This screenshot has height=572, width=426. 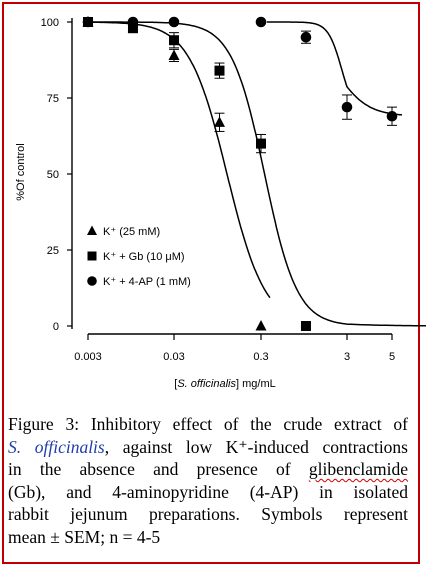 What do you see at coordinates (256, 446) in the screenshot?
I see `caption-text-2: , against low K⁺-induced contractions` at bounding box center [256, 446].